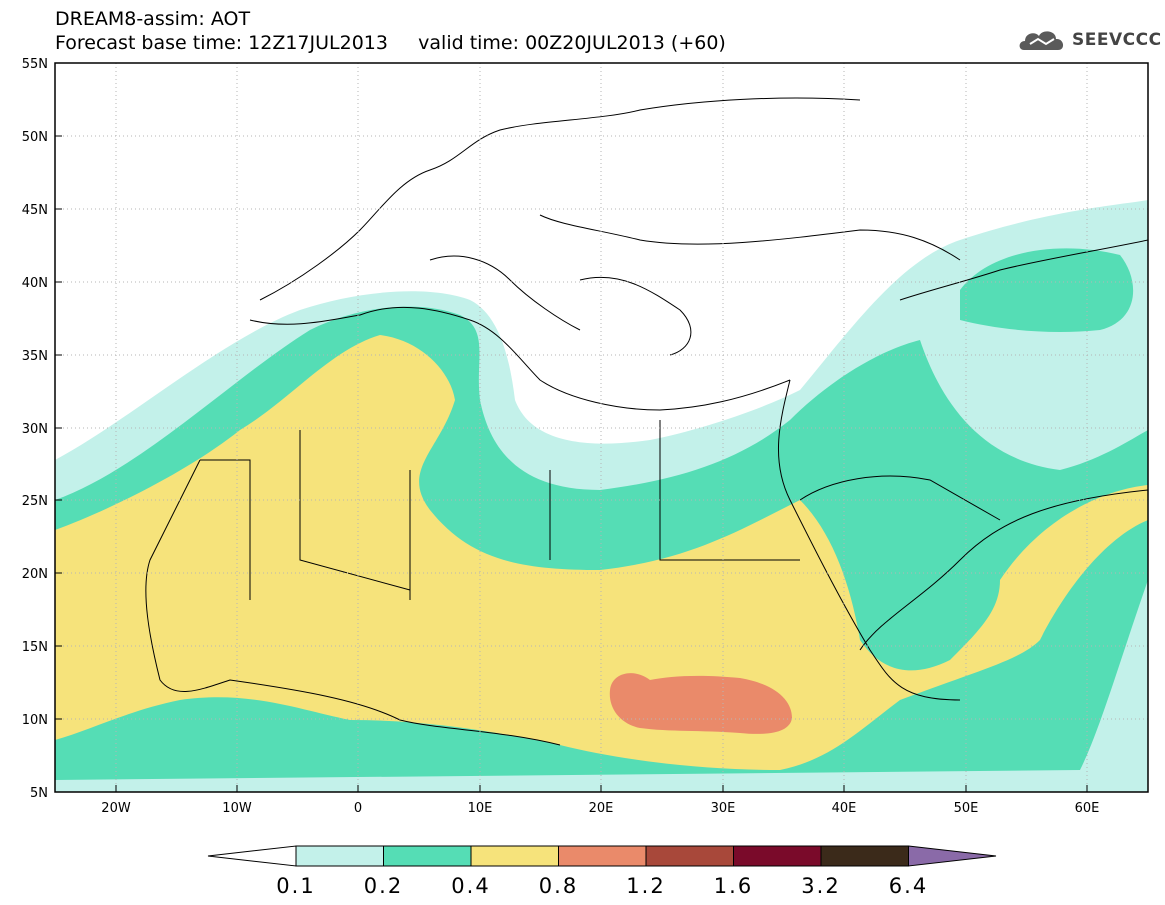 The width and height of the screenshot is (1165, 905). Describe the element at coordinates (471, 886) in the screenshot. I see `colorbar-label: 0.4` at that location.